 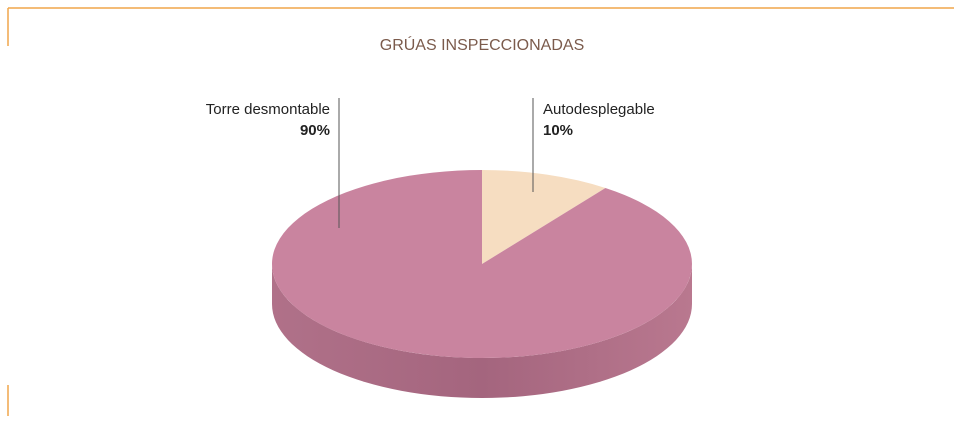 What do you see at coordinates (544, 217) in the screenshot?
I see `pie-slice` at bounding box center [544, 217].